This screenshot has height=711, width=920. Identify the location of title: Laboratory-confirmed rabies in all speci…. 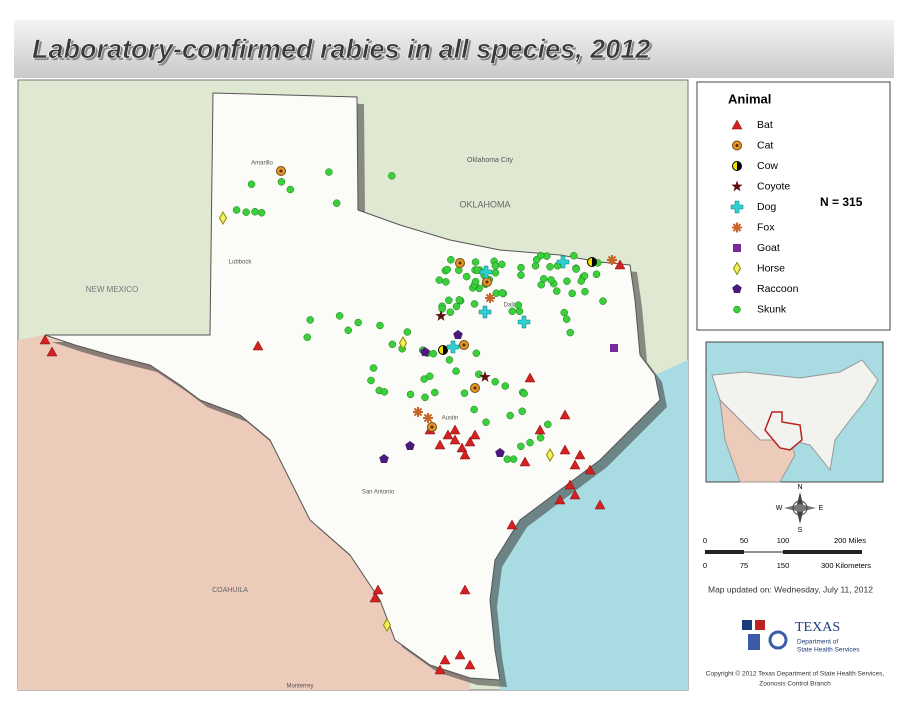
(341, 49).